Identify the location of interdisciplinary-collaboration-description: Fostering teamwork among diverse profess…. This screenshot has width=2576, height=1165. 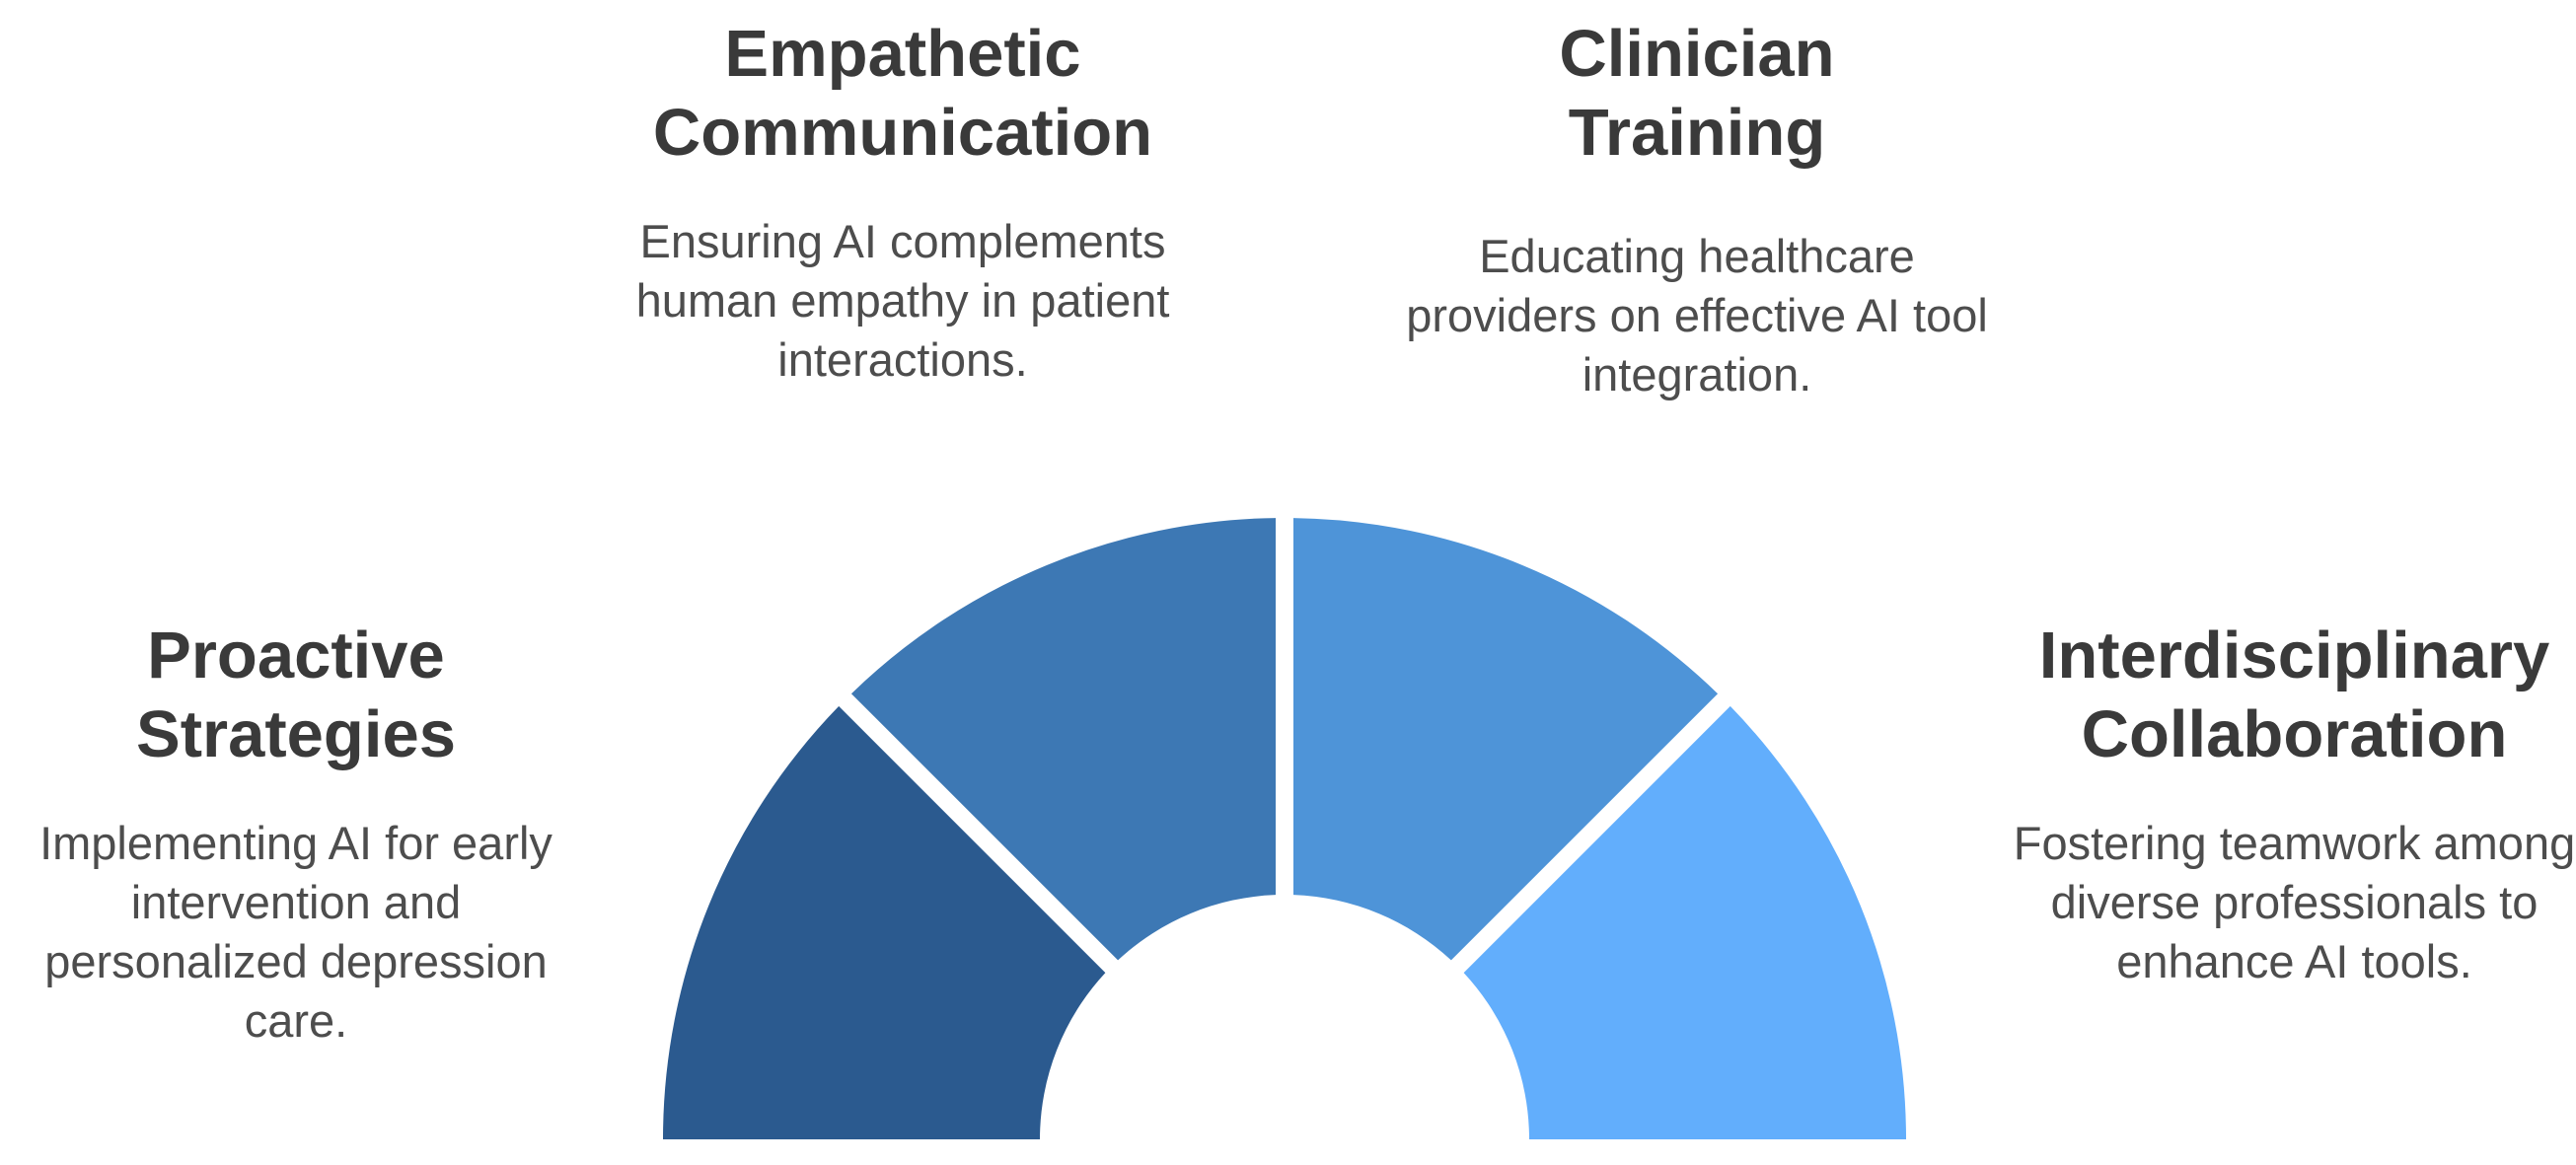
(2294, 902).